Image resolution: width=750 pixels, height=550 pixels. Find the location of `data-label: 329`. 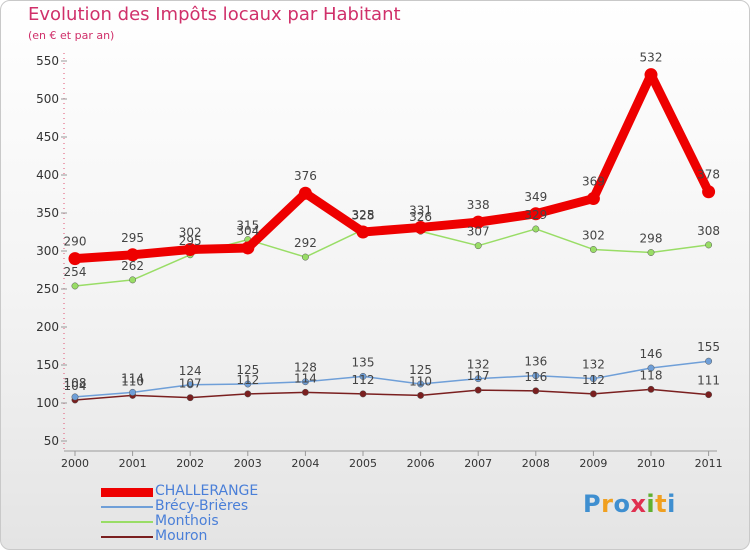

data-label: 329 is located at coordinates (535, 215).